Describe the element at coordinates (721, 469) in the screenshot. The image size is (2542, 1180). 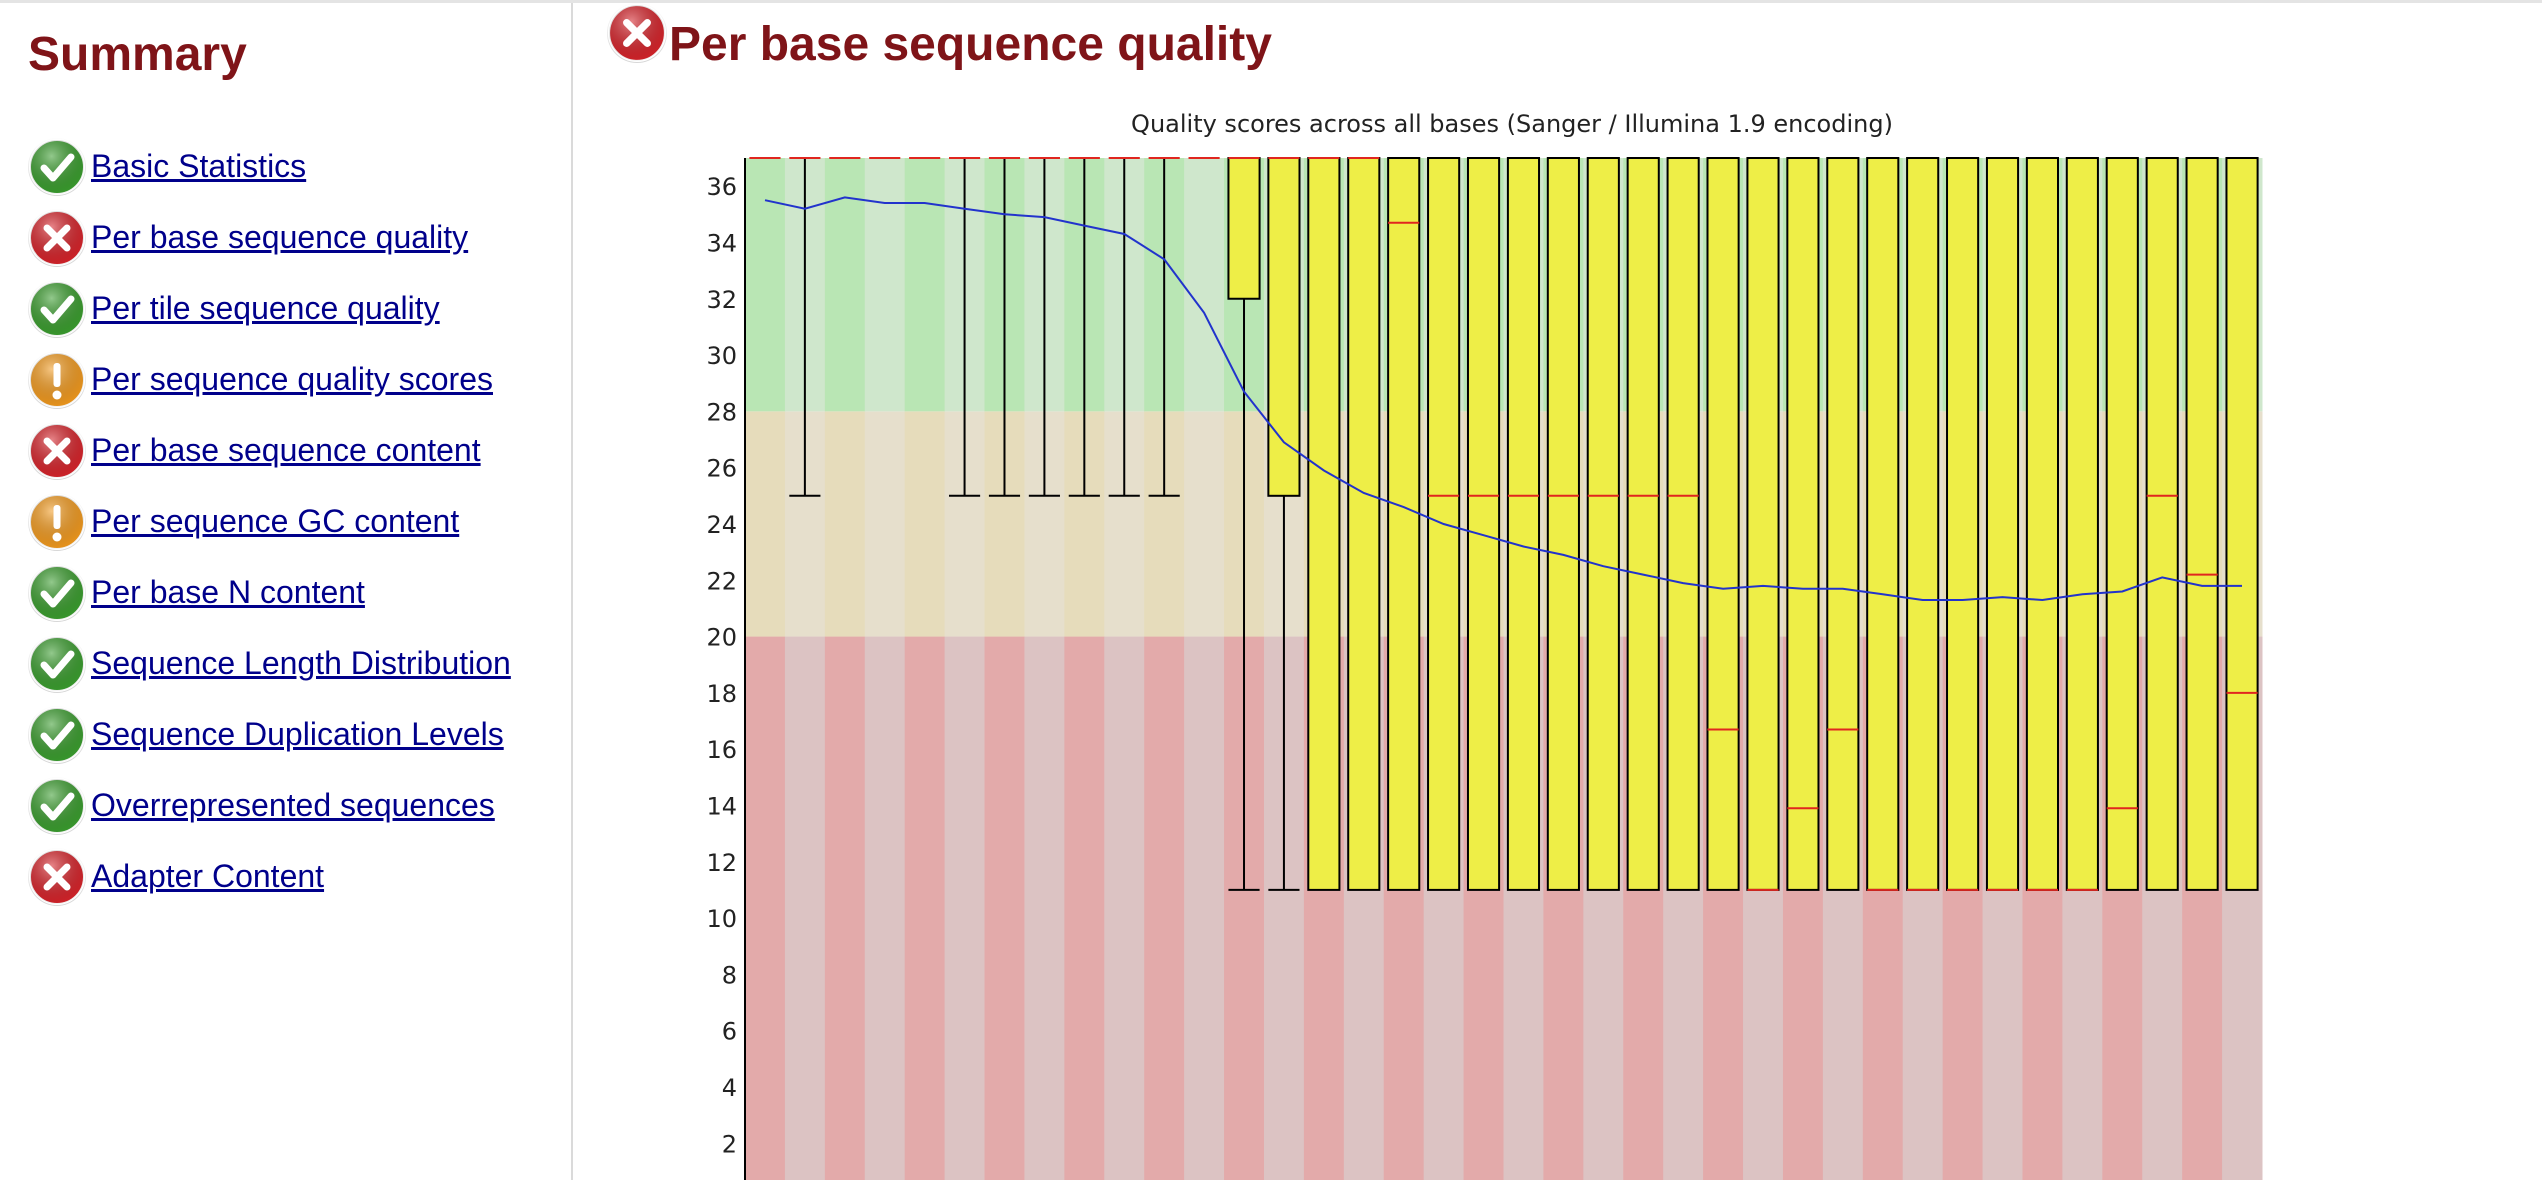
I see `y-tick-label: 26` at that location.